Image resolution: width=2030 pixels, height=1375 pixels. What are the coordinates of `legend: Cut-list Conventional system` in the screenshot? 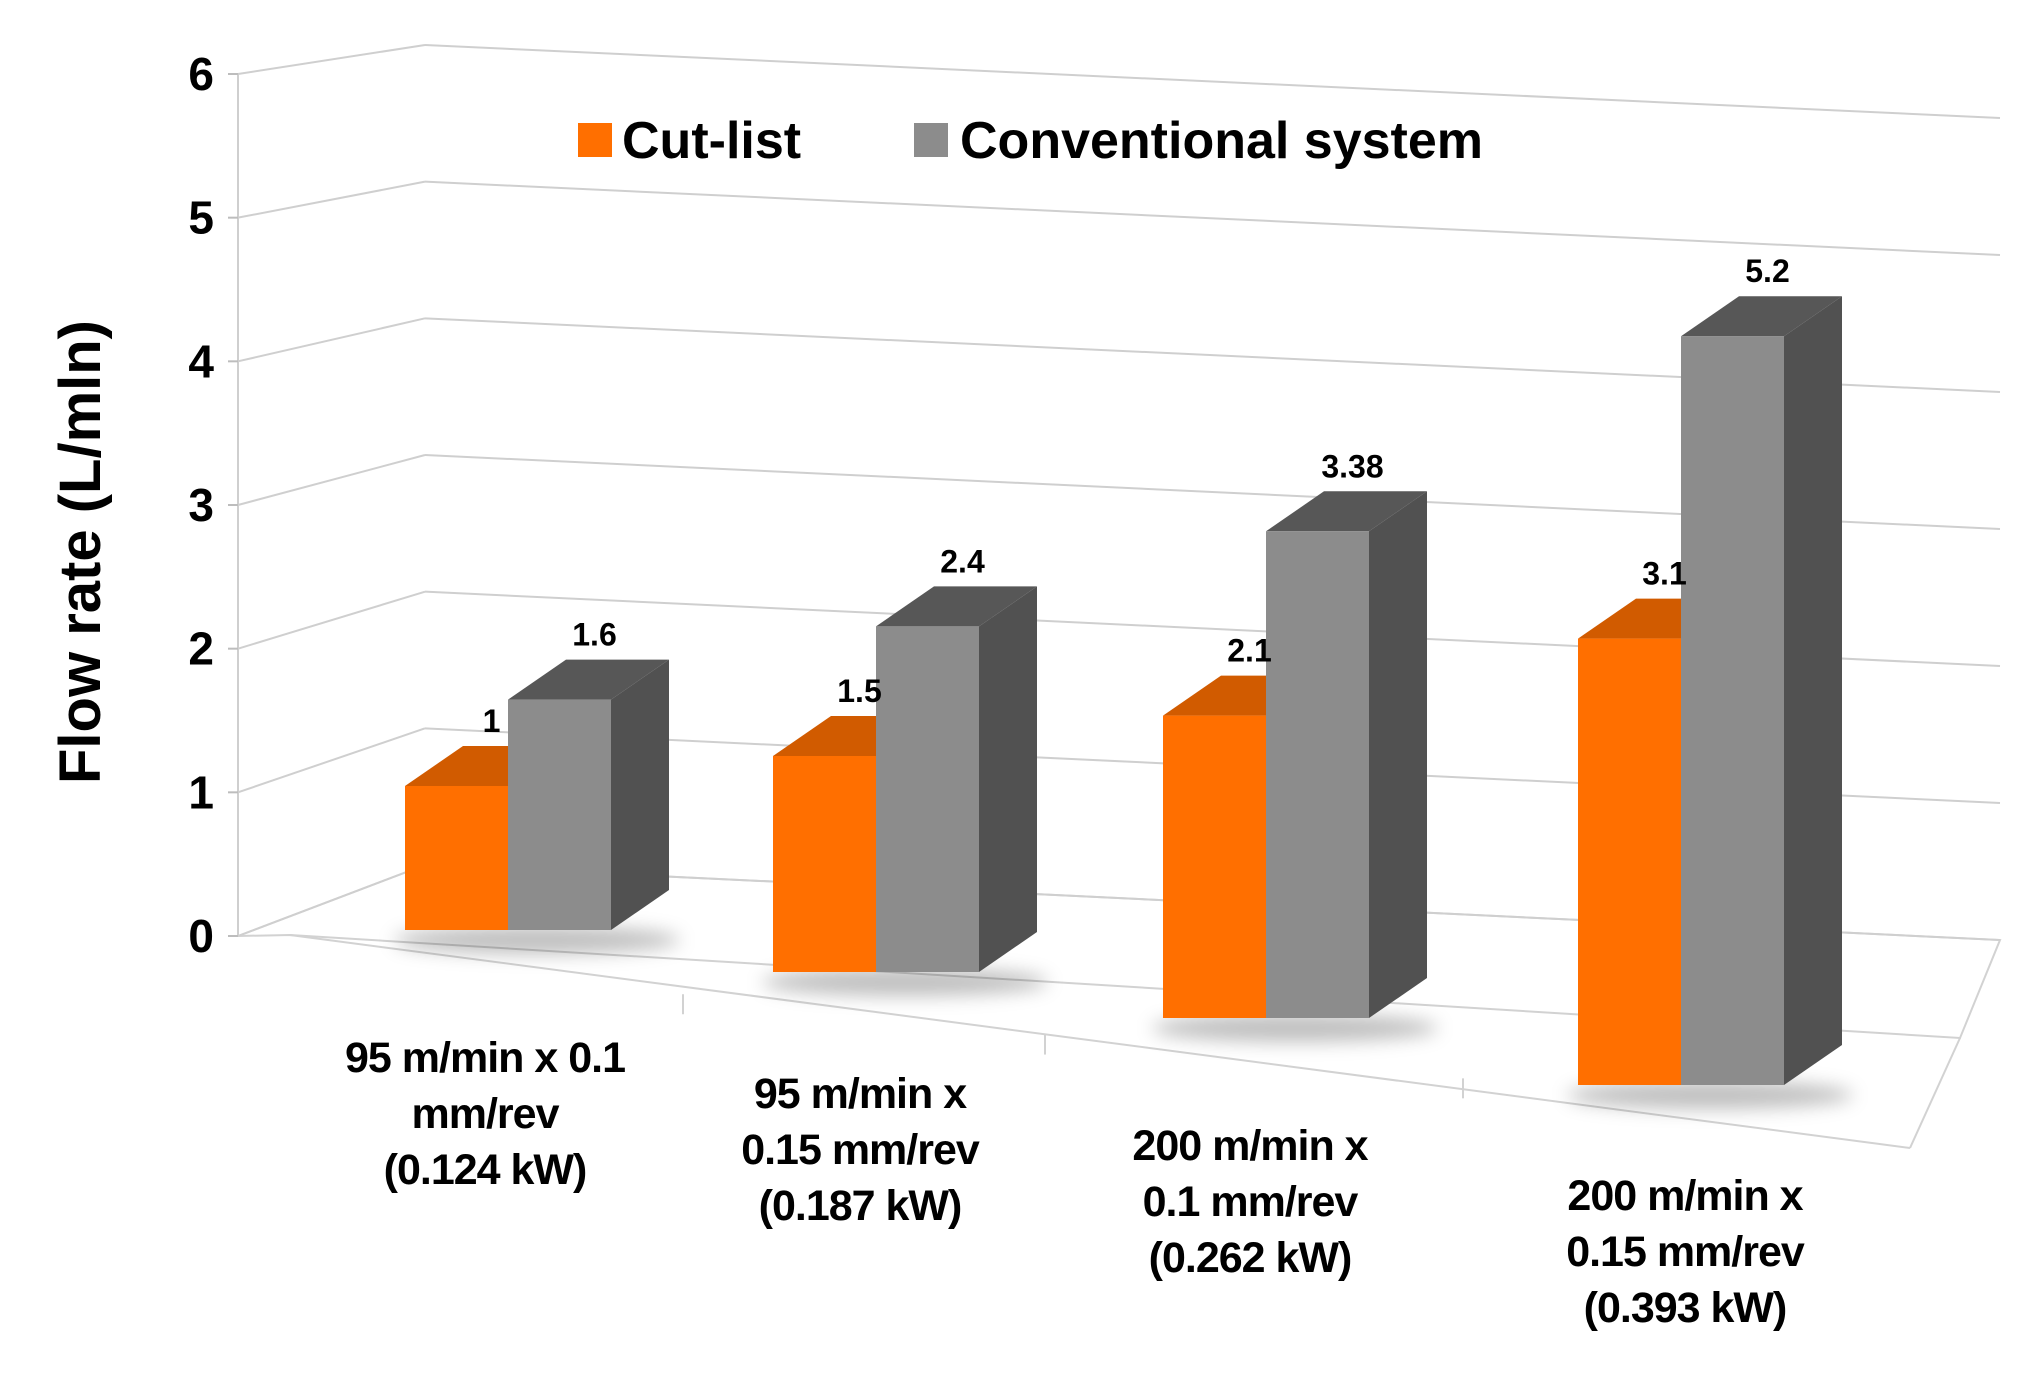 It's located at (1030, 141).